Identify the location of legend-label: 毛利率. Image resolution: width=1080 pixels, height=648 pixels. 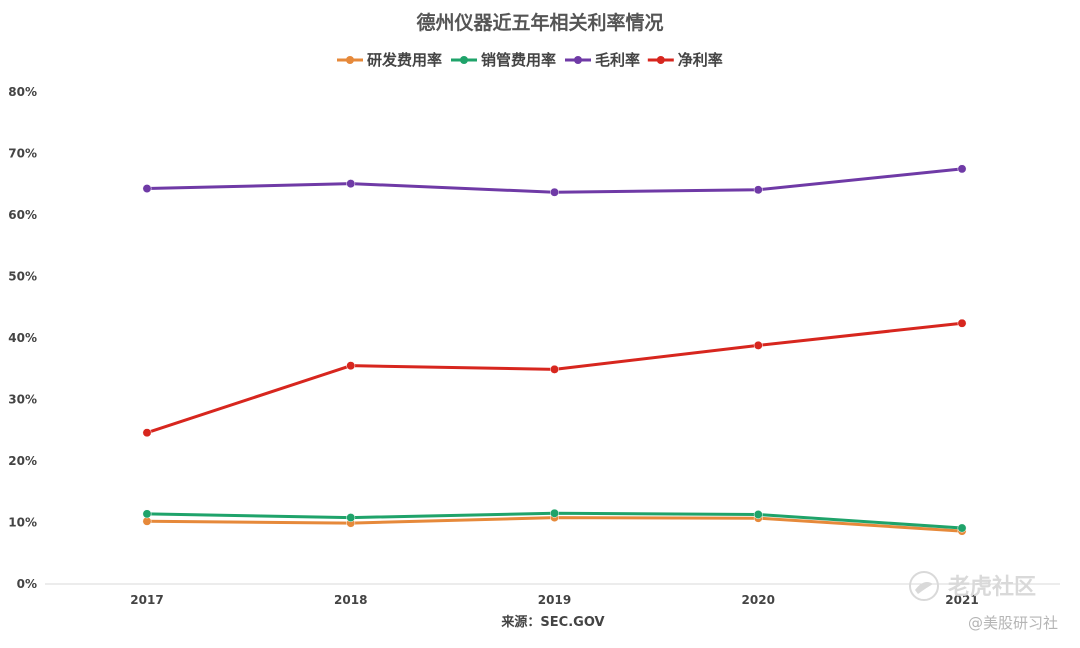
(617, 60).